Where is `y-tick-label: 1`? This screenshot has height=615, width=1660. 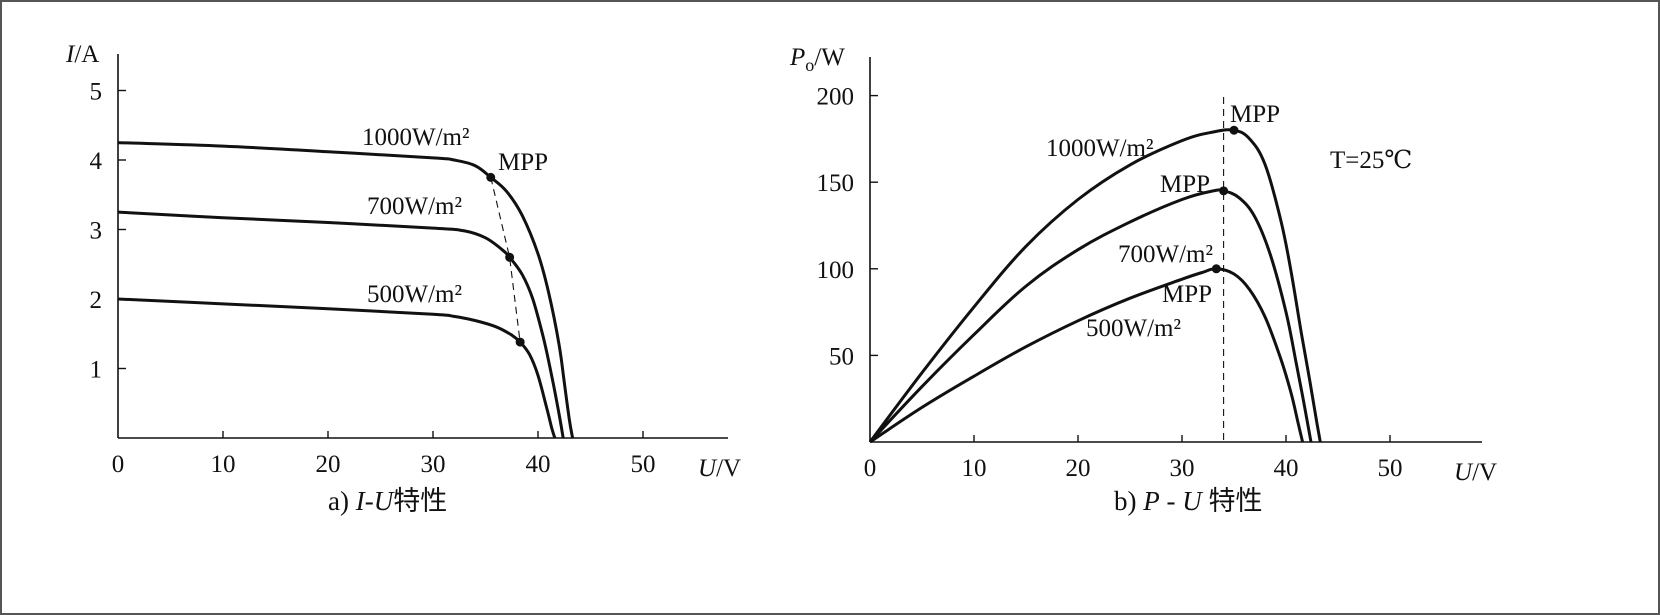
y-tick-label: 1 is located at coordinates (96, 370).